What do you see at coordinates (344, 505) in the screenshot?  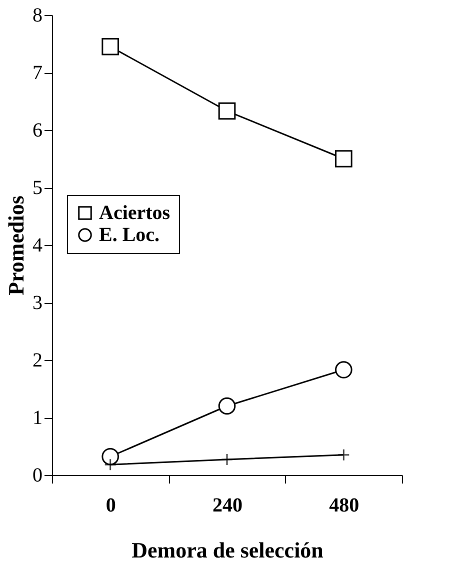 I see `x-tick-label: 480` at bounding box center [344, 505].